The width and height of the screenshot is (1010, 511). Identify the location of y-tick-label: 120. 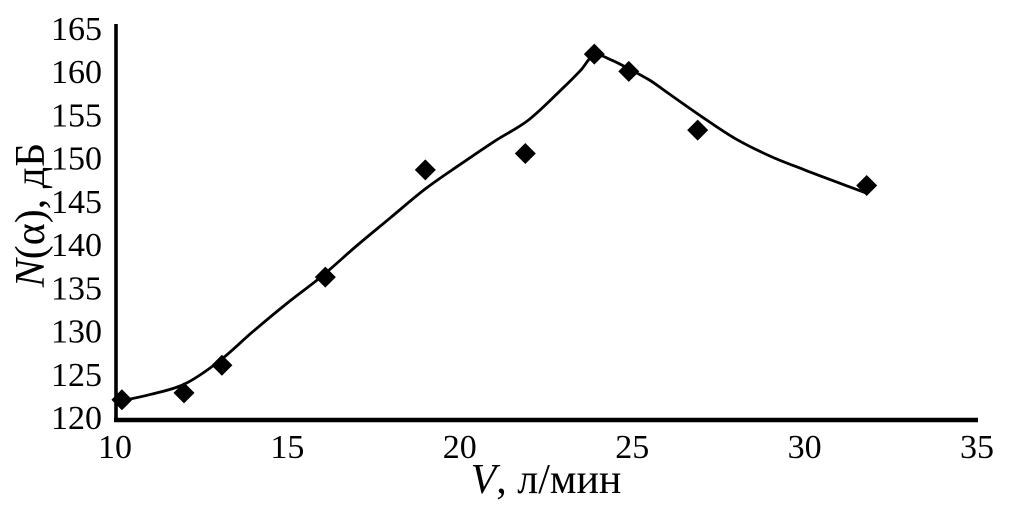
(76, 418).